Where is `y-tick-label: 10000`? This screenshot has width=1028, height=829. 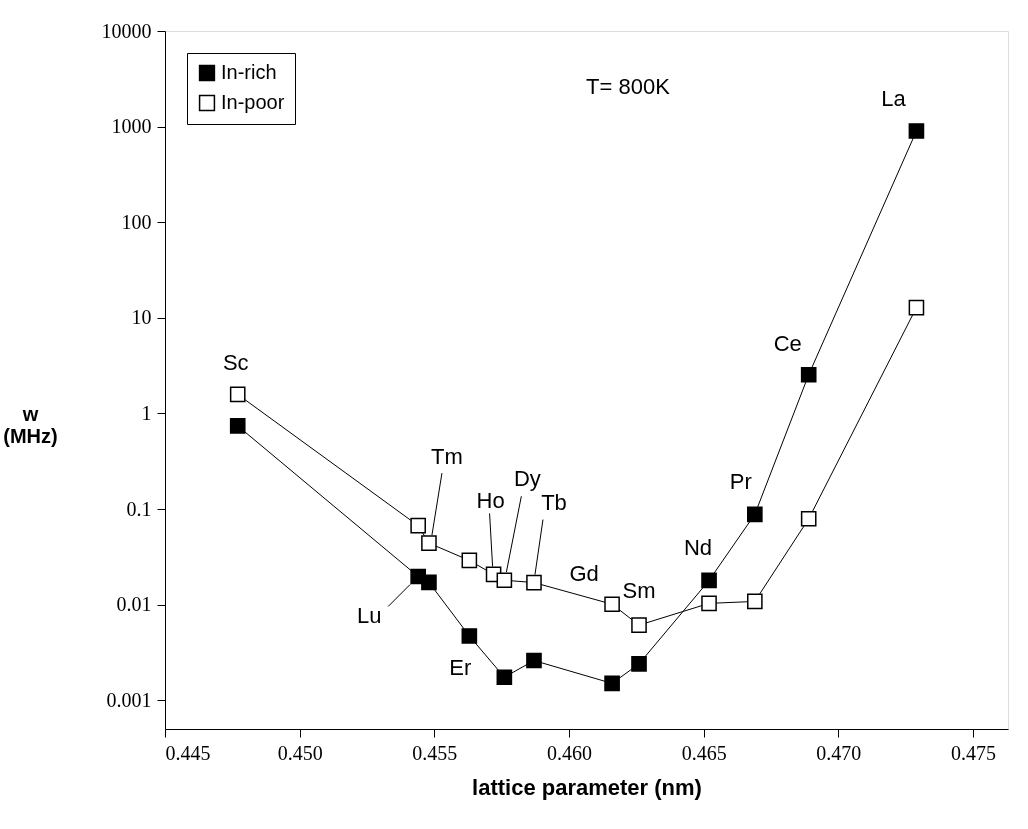
y-tick-label: 10000 is located at coordinates (126, 30).